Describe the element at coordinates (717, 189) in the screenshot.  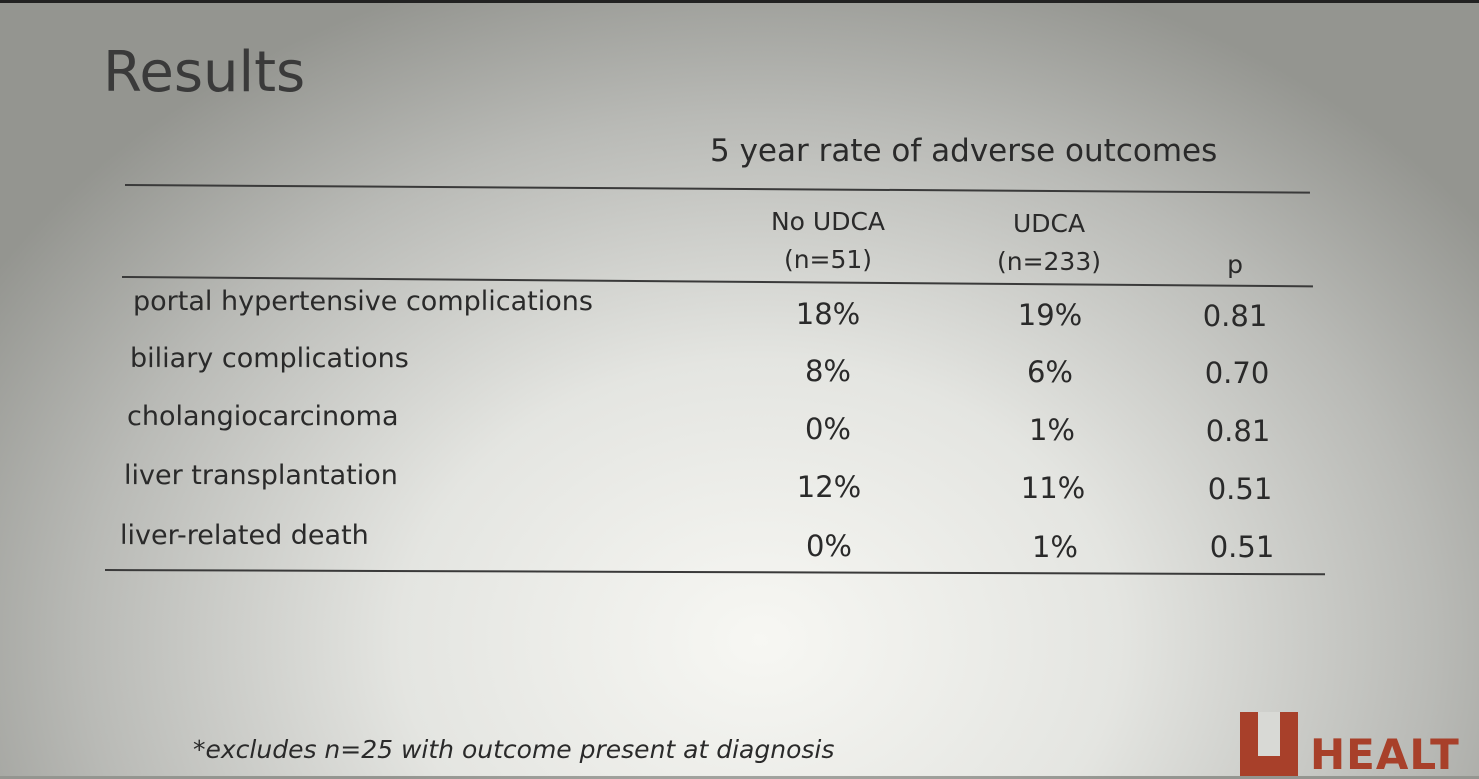
I see `top-rule` at that location.